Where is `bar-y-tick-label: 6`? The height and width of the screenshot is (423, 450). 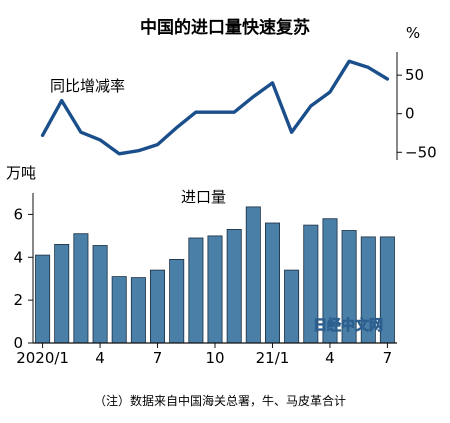 bar-y-tick-label: 6 is located at coordinates (18, 214).